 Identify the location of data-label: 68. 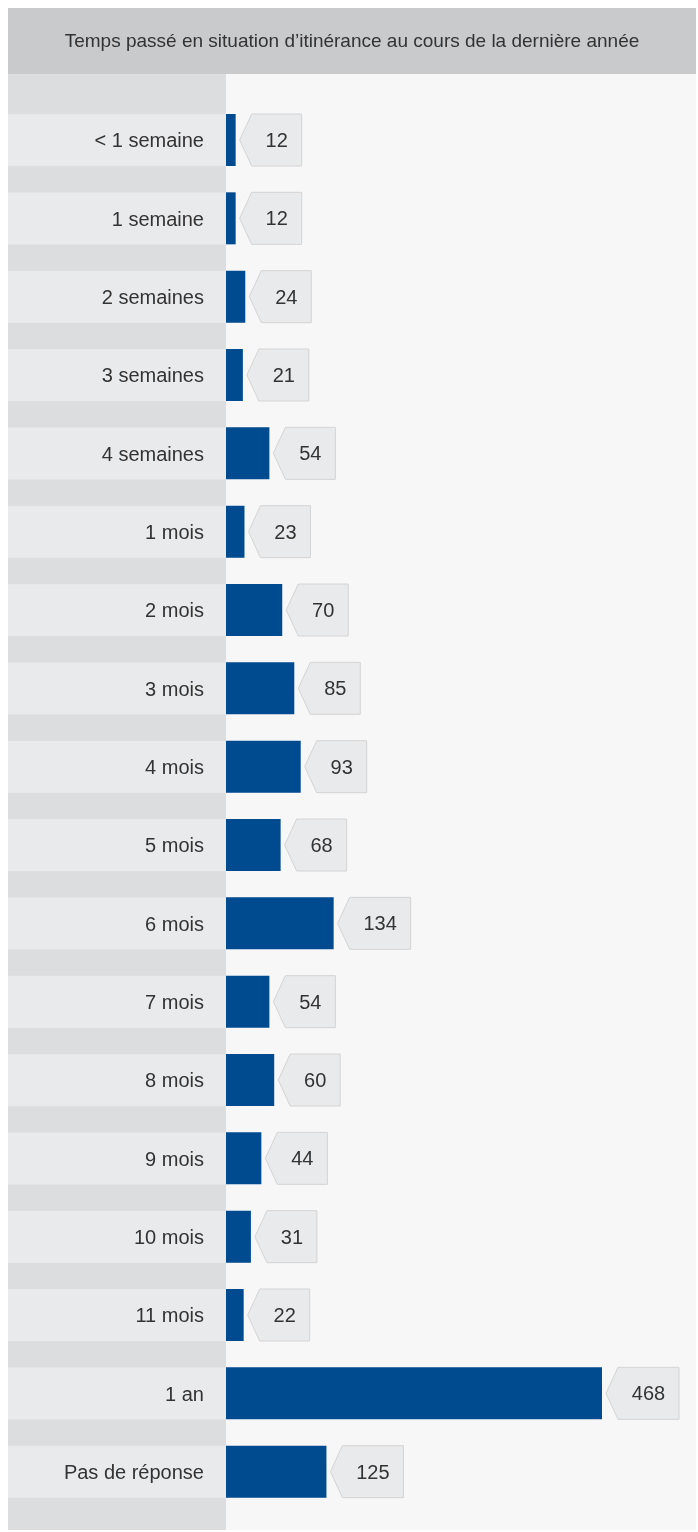
(321, 845).